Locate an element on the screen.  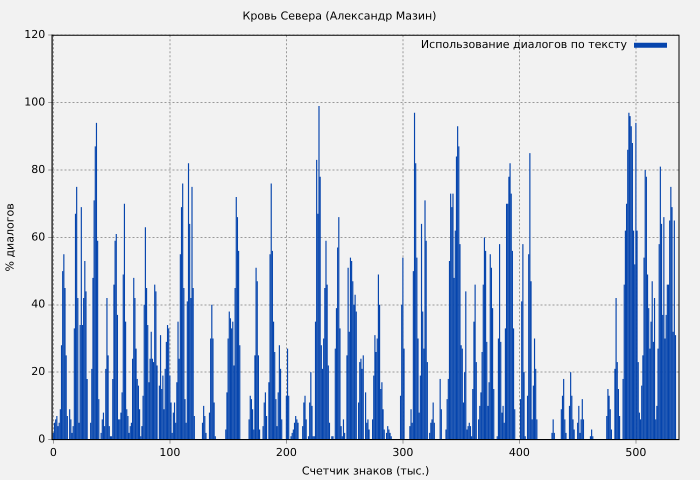
y-tick-label: 20 is located at coordinates (38, 371).